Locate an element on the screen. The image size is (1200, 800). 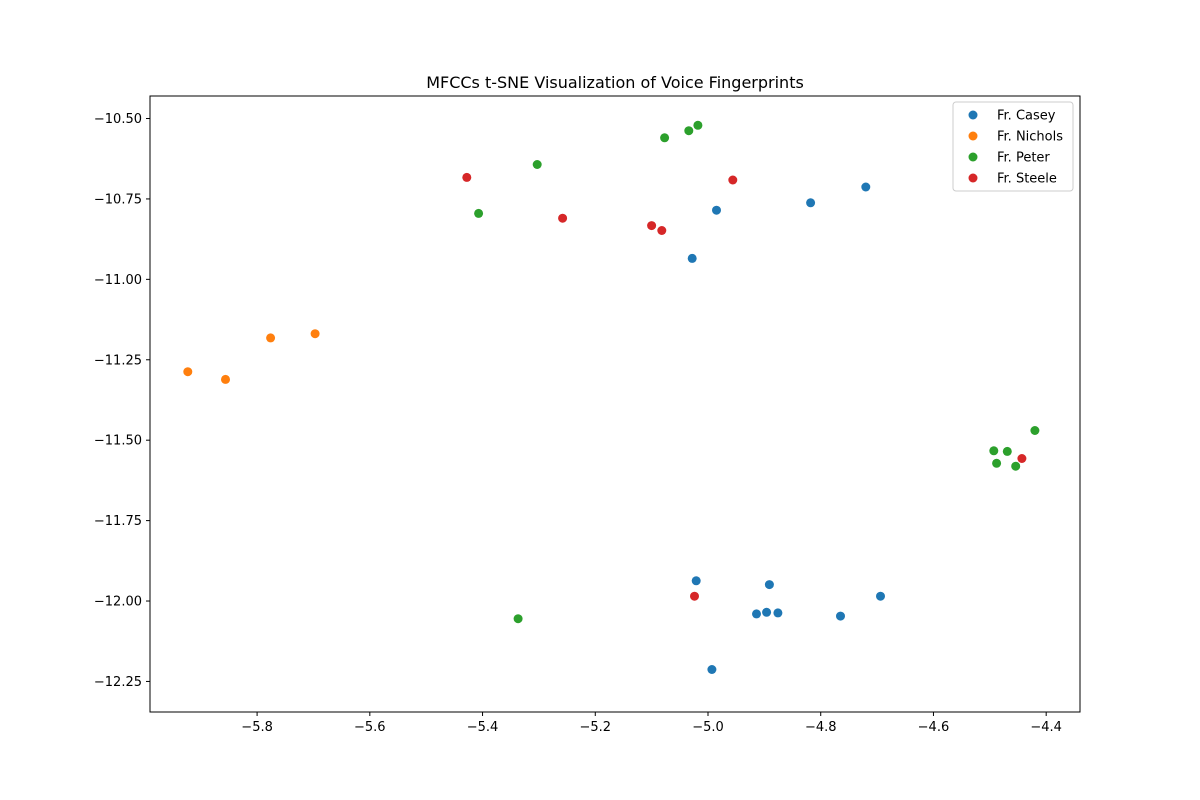
y-tick-label: −11.75 is located at coordinates (118, 521).